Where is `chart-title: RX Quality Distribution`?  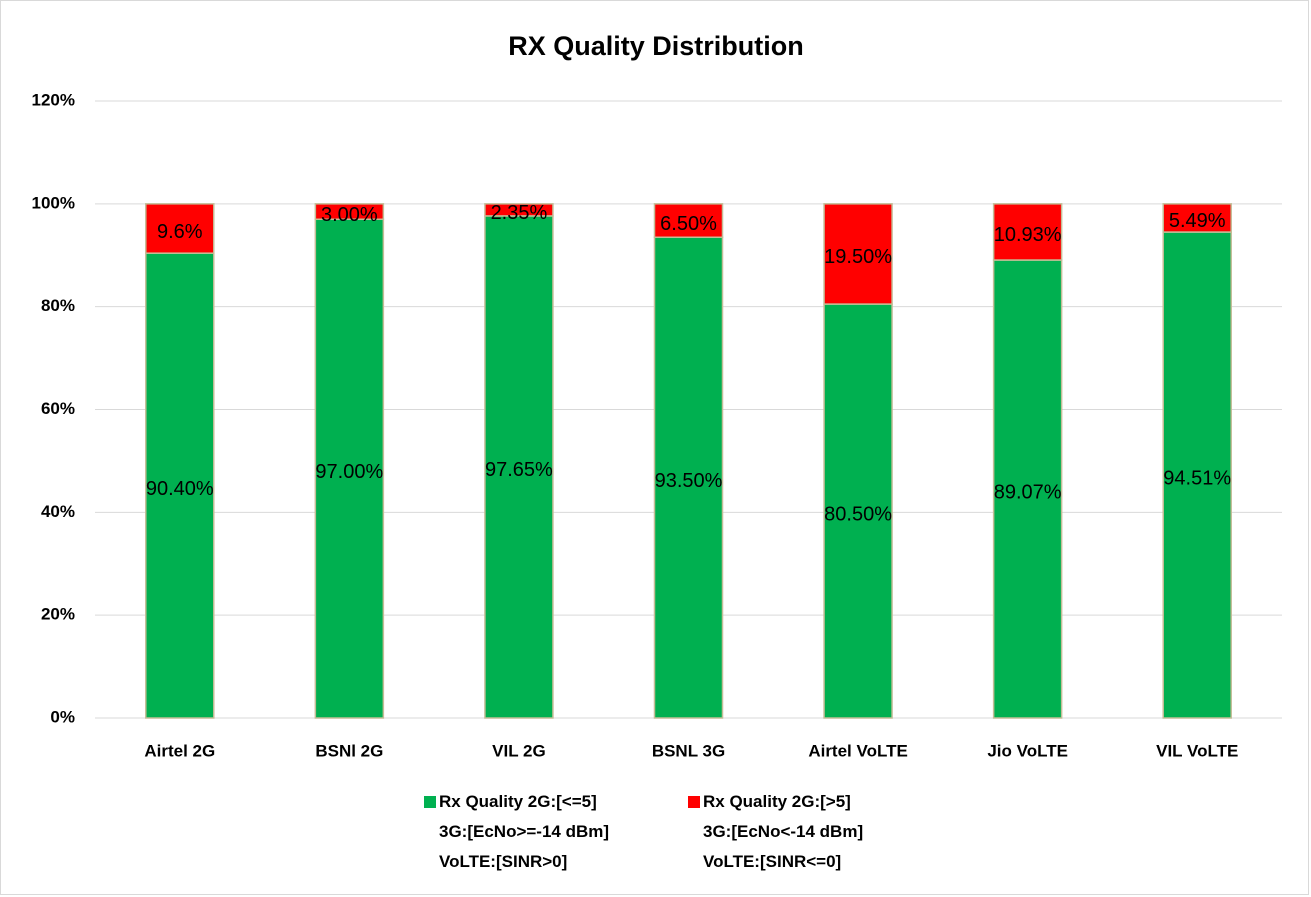 chart-title: RX Quality Distribution is located at coordinates (656, 46).